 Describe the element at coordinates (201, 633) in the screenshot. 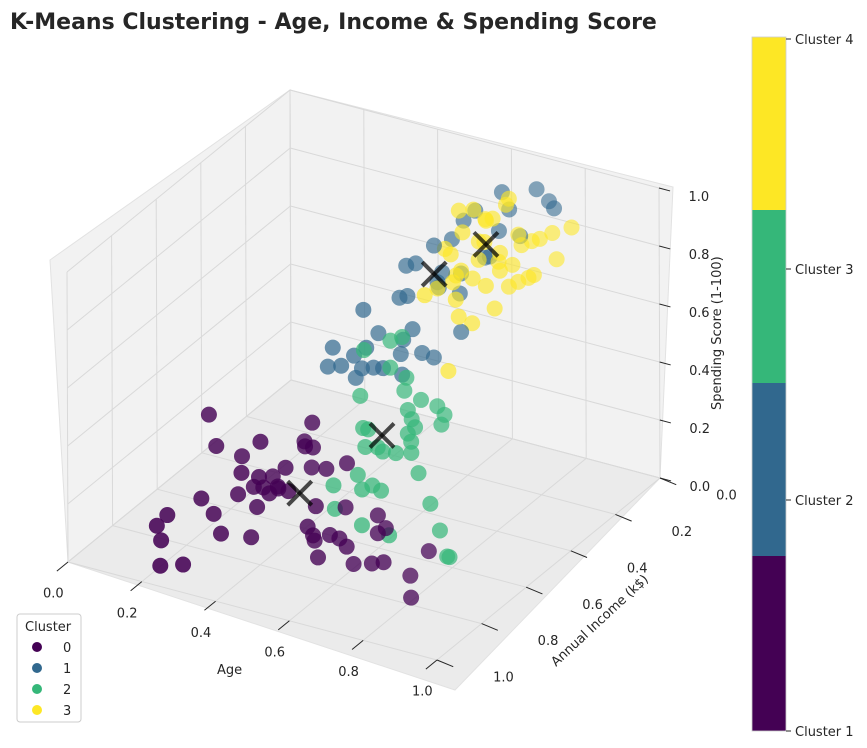

I see `y-tick-label: 0.4` at that location.